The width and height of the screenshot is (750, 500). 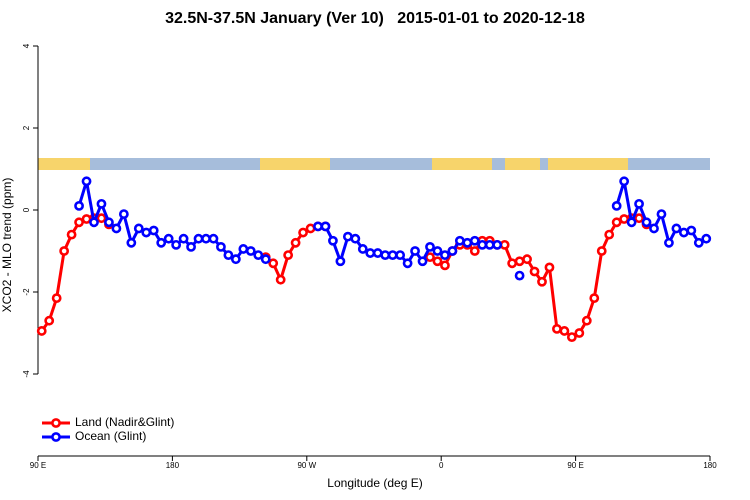 I want to click on y-tick-label: 4, so click(x=26, y=45).